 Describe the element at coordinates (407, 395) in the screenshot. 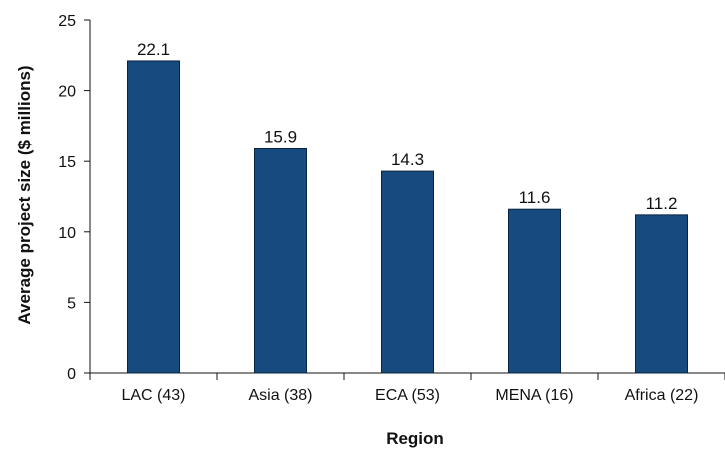

I see `x-tick-label: ECA (53)` at that location.